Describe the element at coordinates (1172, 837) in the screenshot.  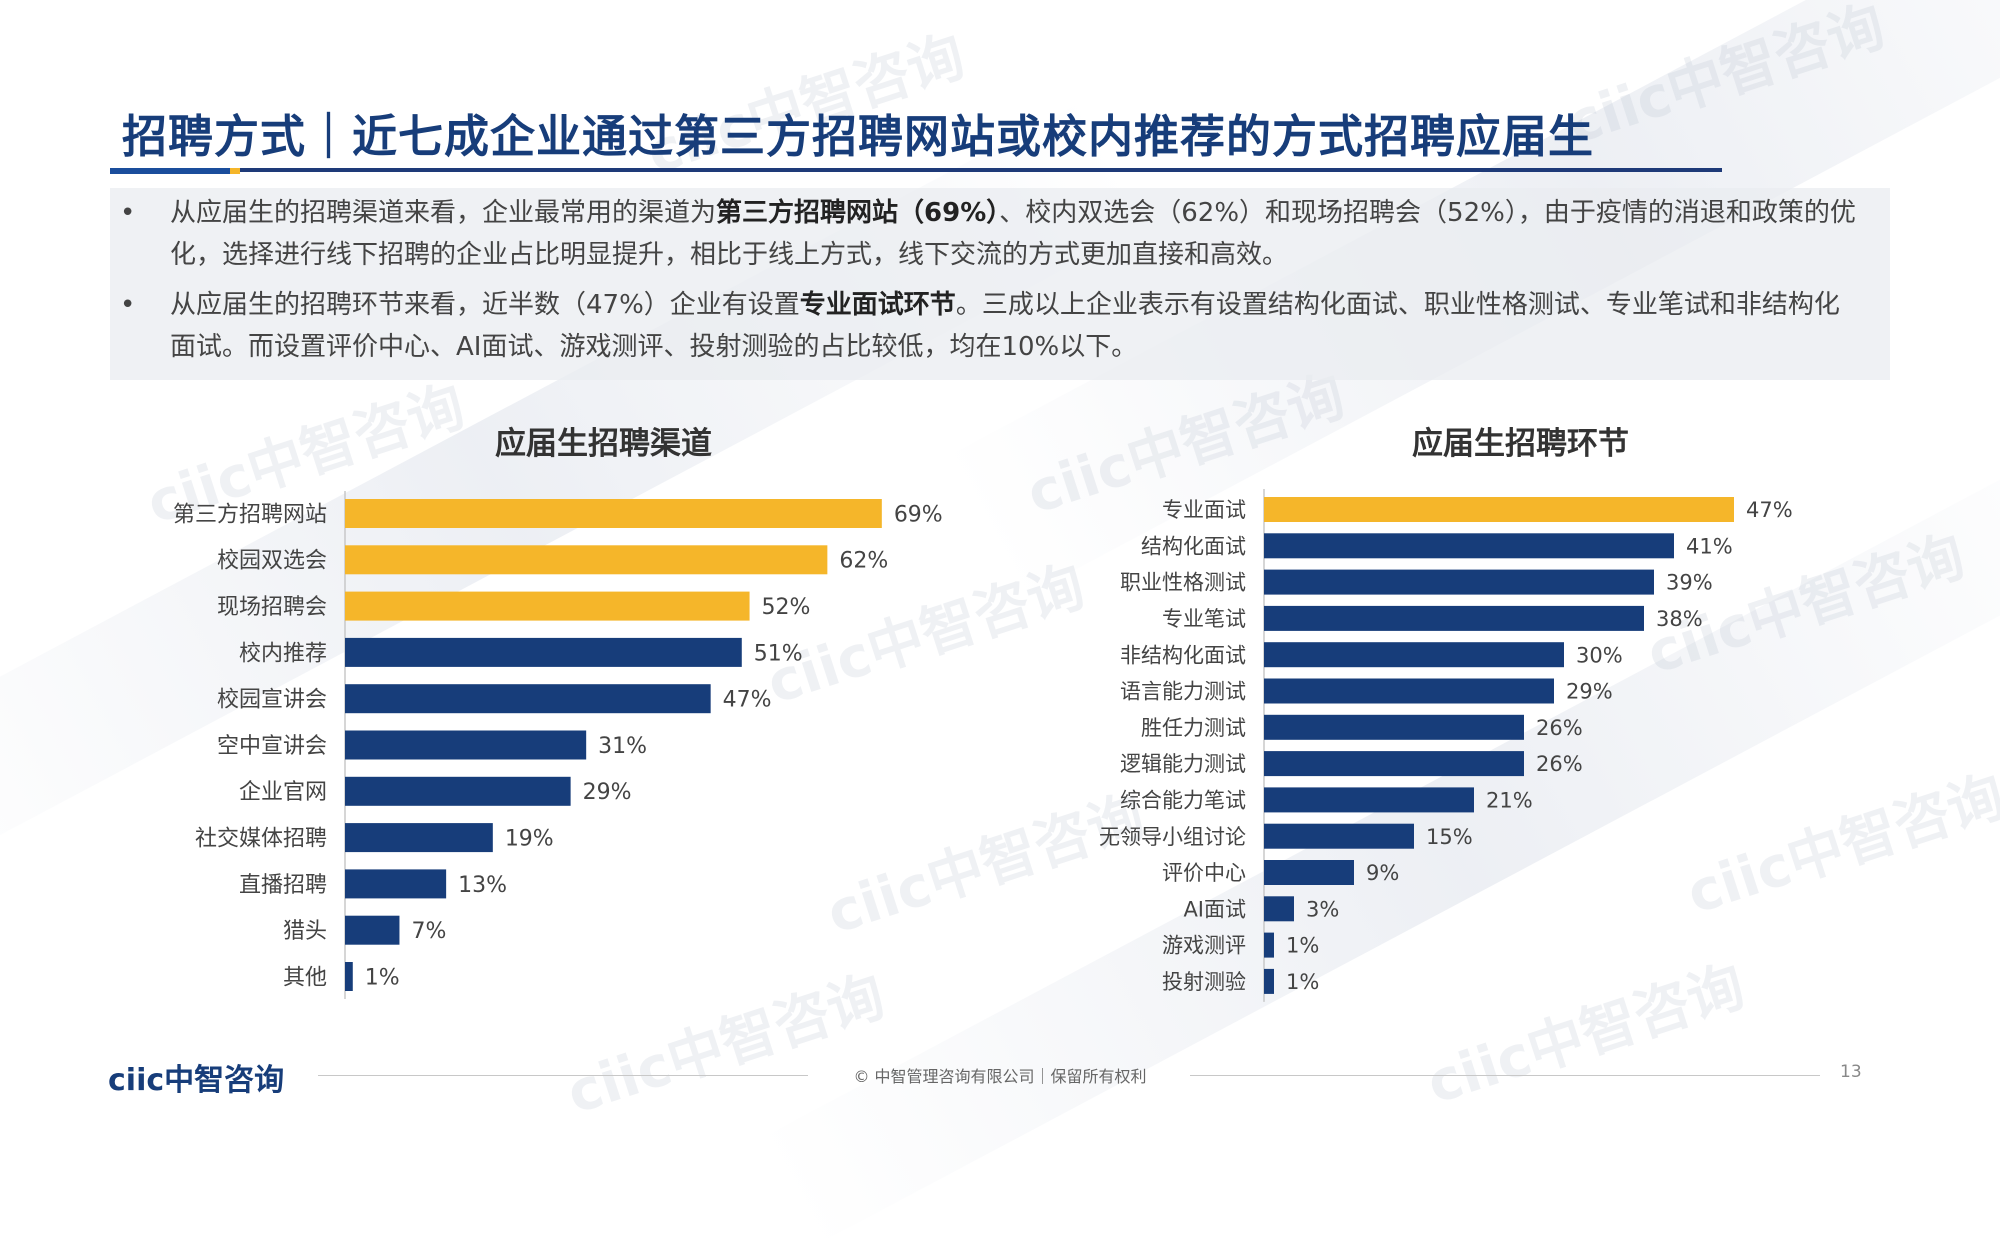
I see `category-label: 无领导小组讨论` at that location.